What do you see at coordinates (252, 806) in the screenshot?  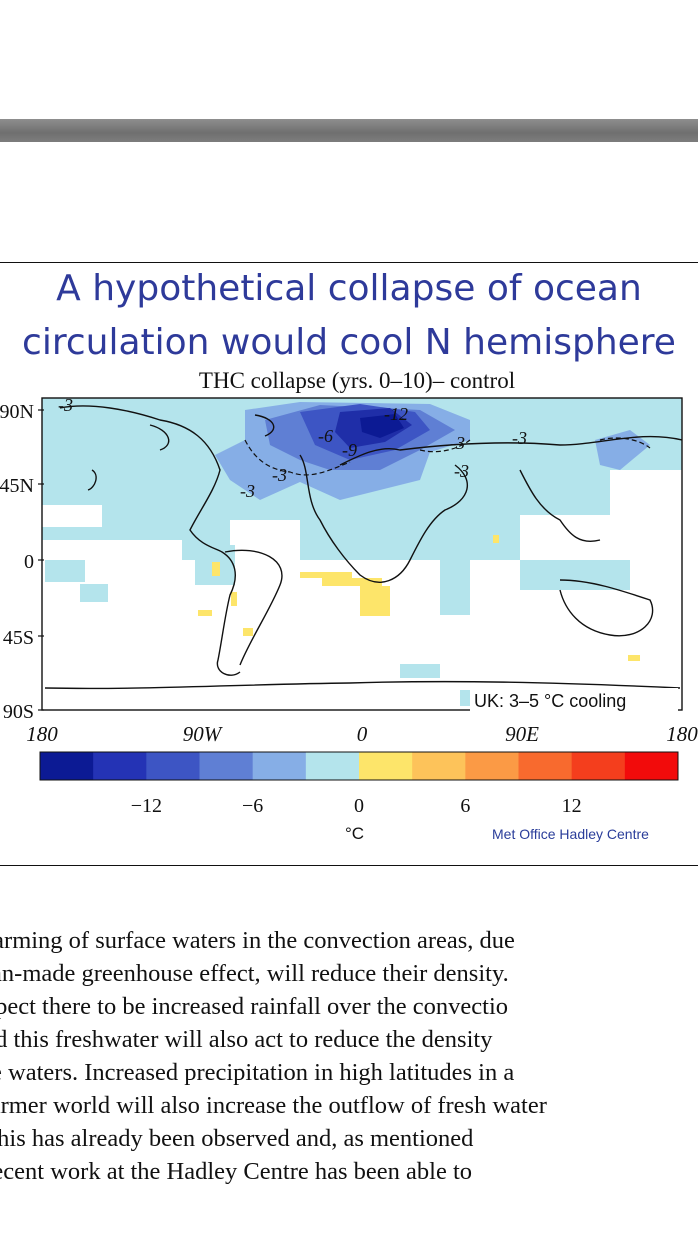 I see `colorbar-tick-label: −6` at bounding box center [252, 806].